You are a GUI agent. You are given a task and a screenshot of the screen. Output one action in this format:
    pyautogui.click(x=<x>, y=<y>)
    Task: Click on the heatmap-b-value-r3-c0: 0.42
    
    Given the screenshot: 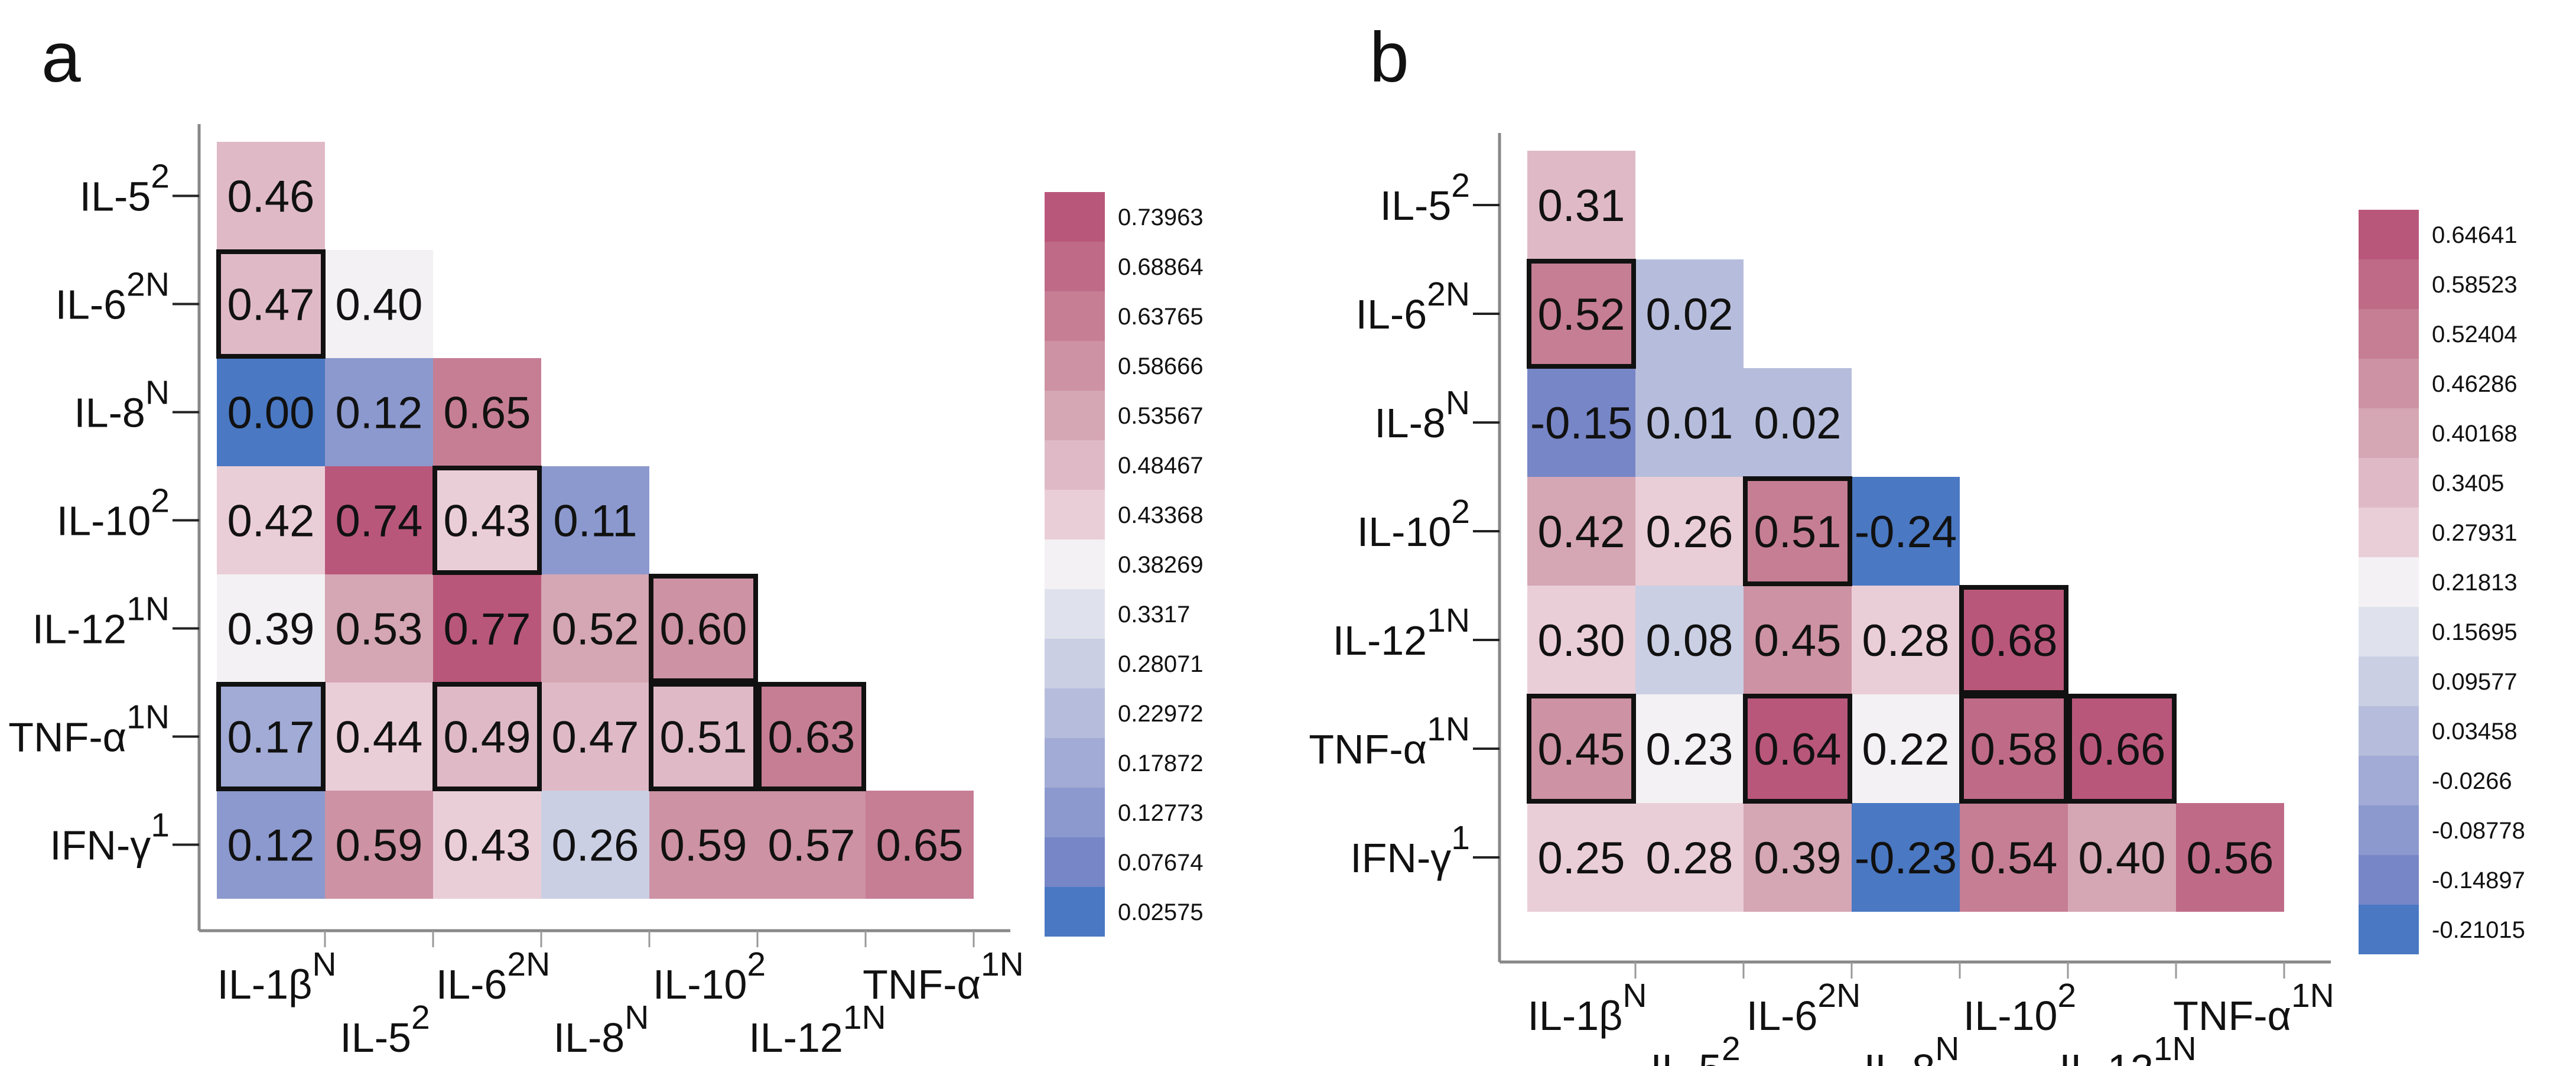 What is the action you would take?
    pyautogui.click(x=1581, y=532)
    